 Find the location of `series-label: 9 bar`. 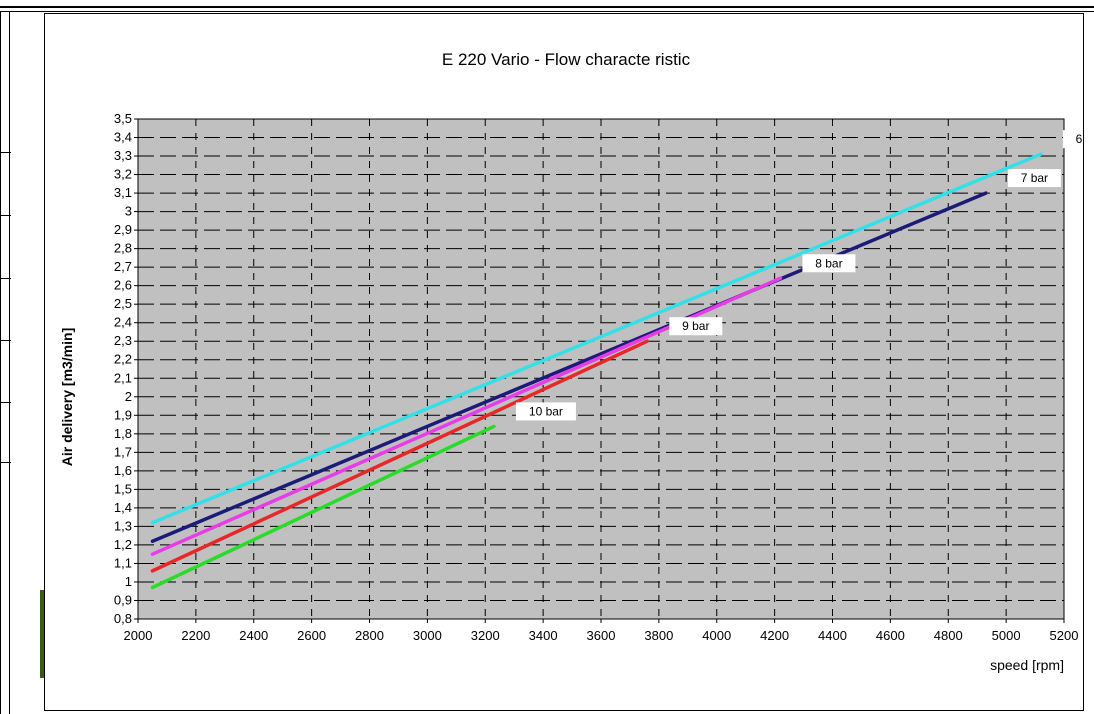

series-label: 9 bar is located at coordinates (695, 326).